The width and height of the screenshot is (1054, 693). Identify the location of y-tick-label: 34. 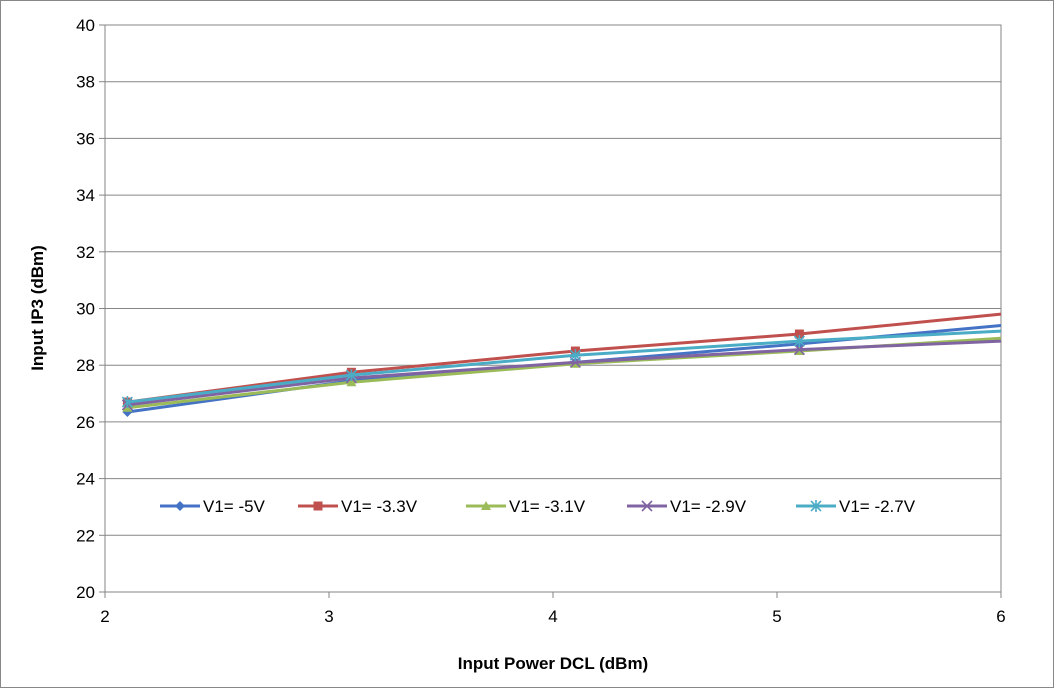
(85, 195).